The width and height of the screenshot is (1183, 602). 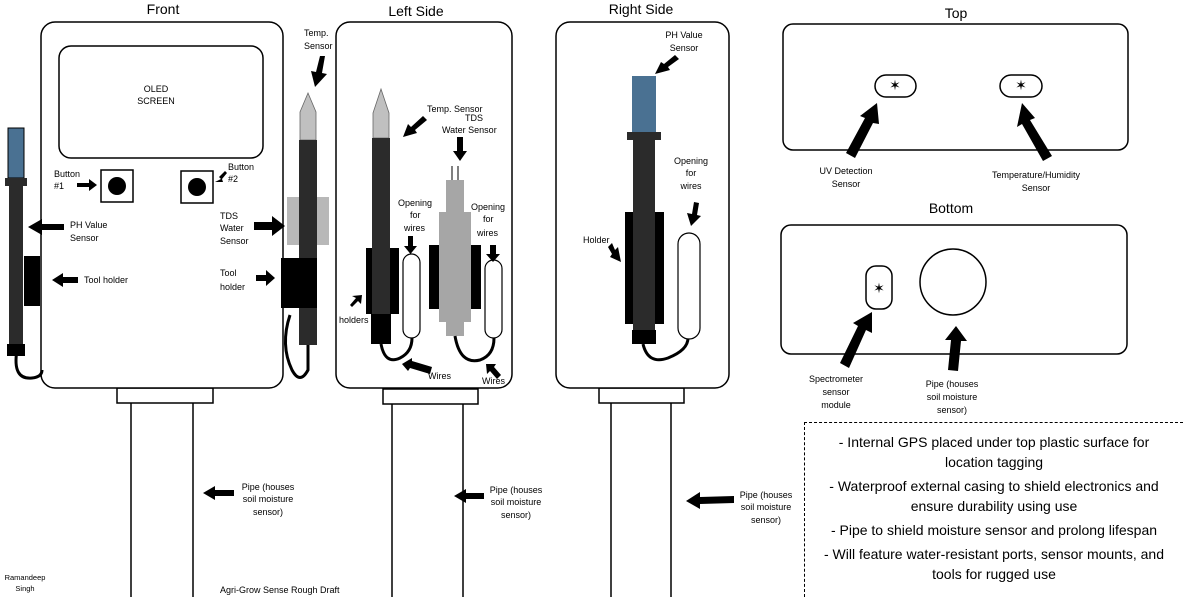 What do you see at coordinates (165, 395) in the screenshot?
I see `front-pipe-collar` at bounding box center [165, 395].